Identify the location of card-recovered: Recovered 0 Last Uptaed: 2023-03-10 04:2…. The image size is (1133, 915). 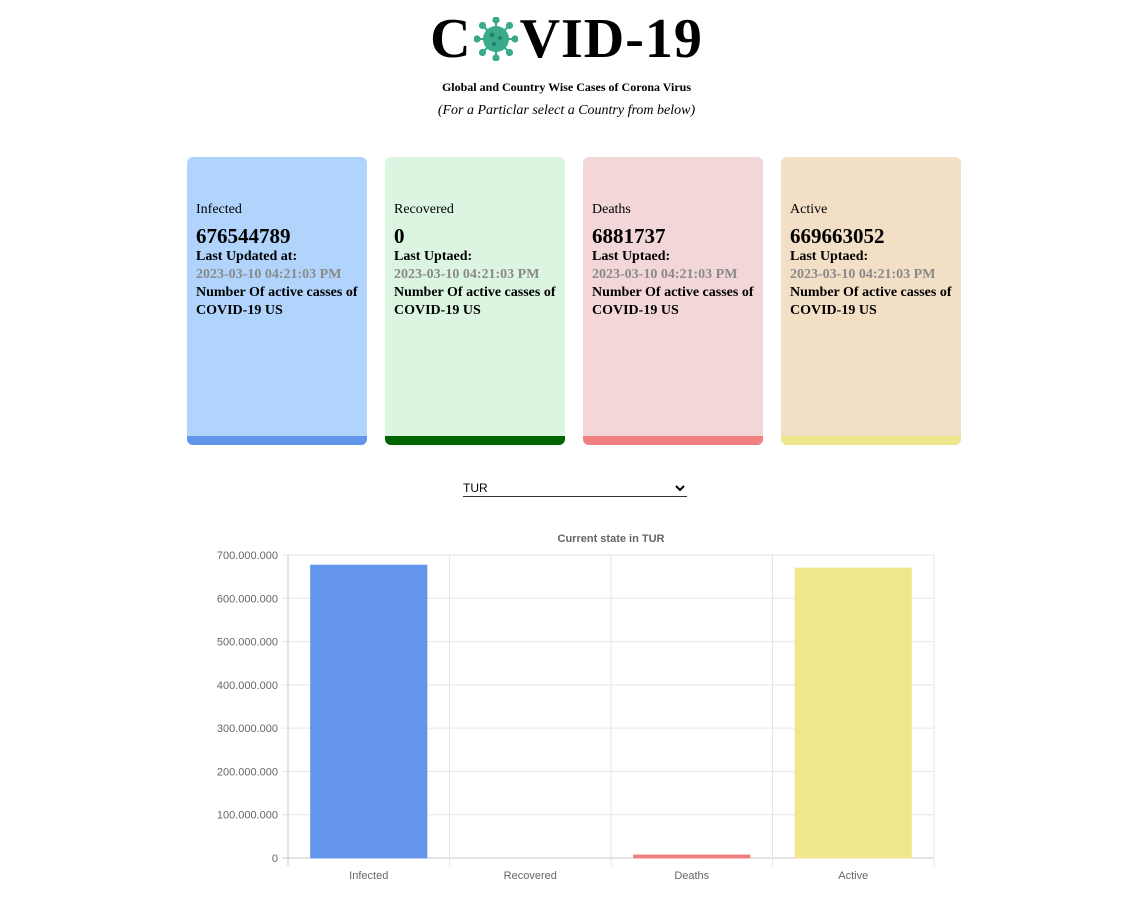
(475, 301).